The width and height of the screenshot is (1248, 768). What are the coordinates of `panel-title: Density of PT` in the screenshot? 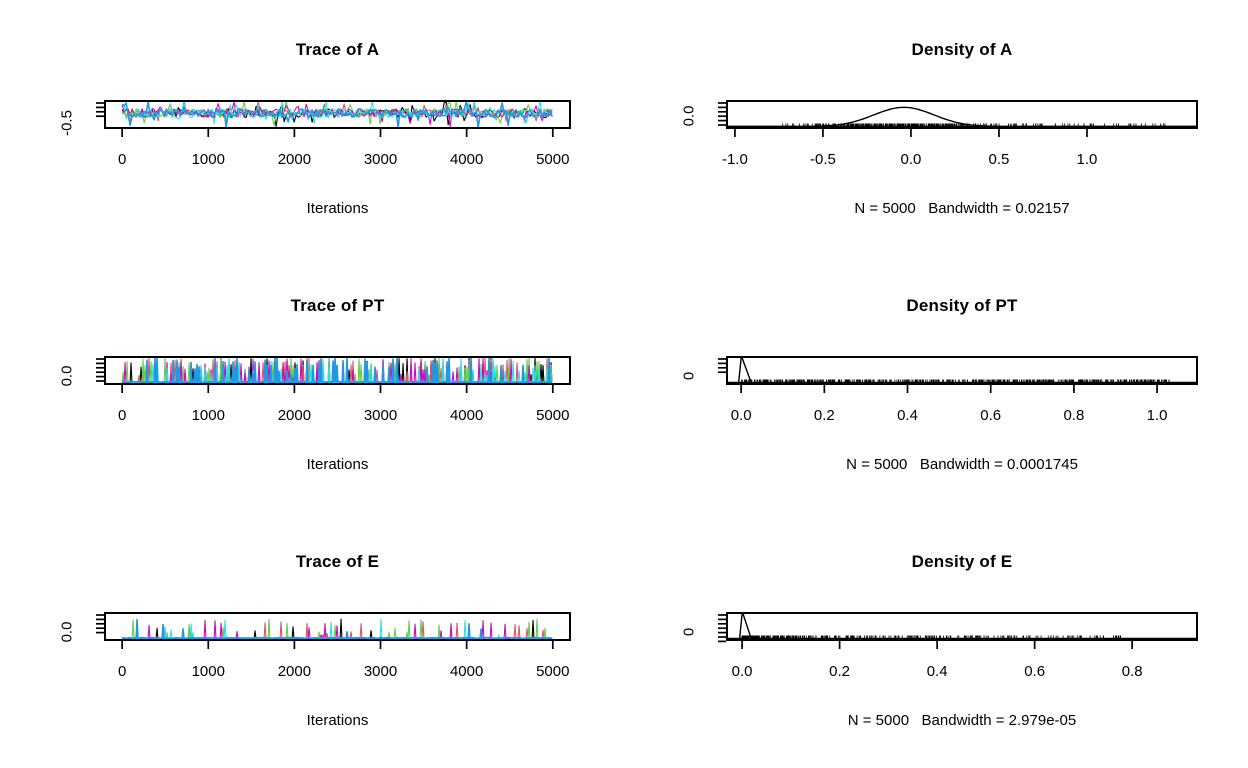 It's located at (962, 305).